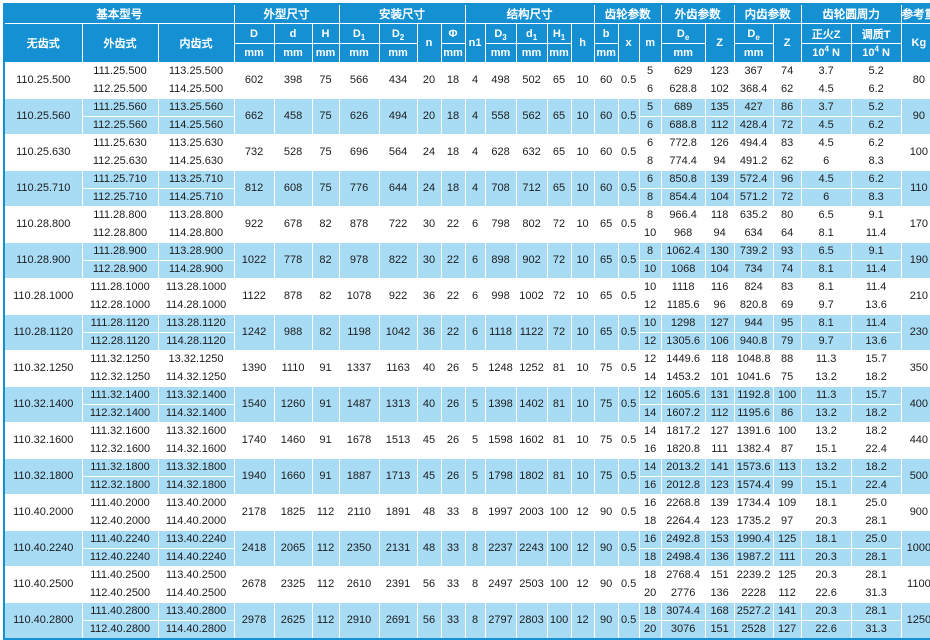 The height and width of the screenshot is (640, 930). Describe the element at coordinates (196, 611) in the screenshot. I see `cell-model-internal: 113.40.2800` at that location.